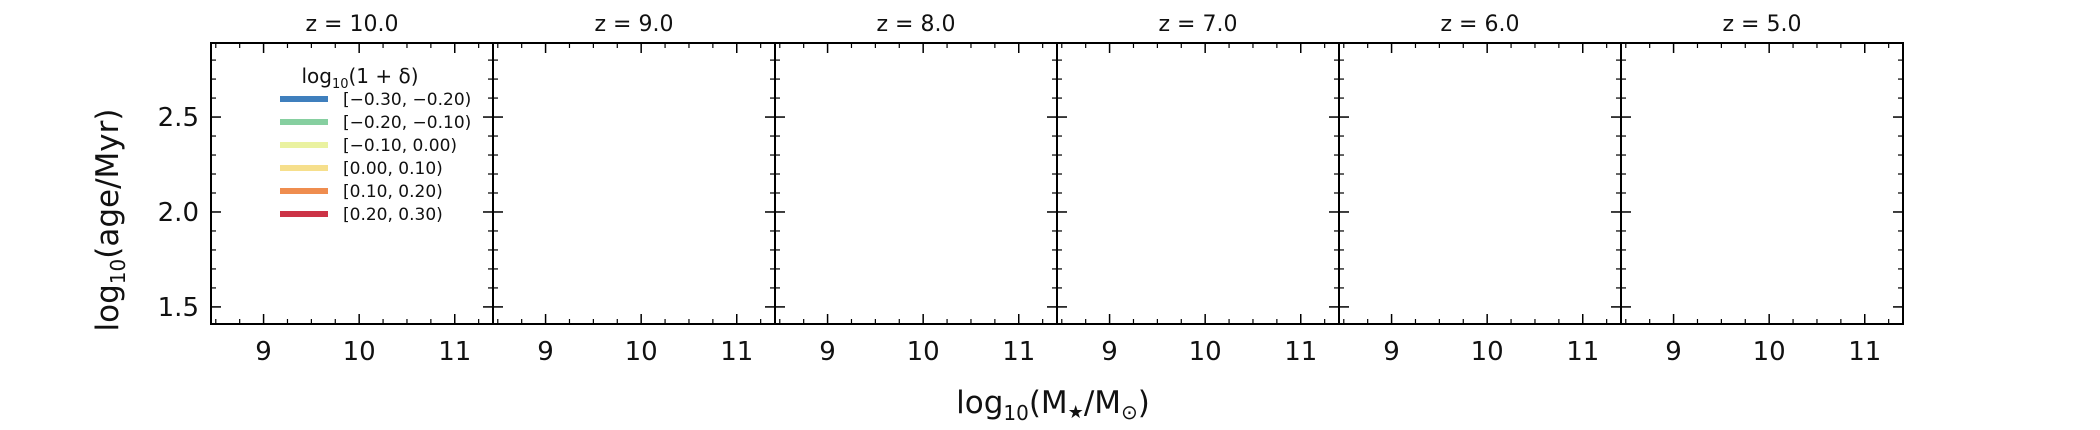  I want to click on legend-title: log10(1 + δ), so click(359, 78).